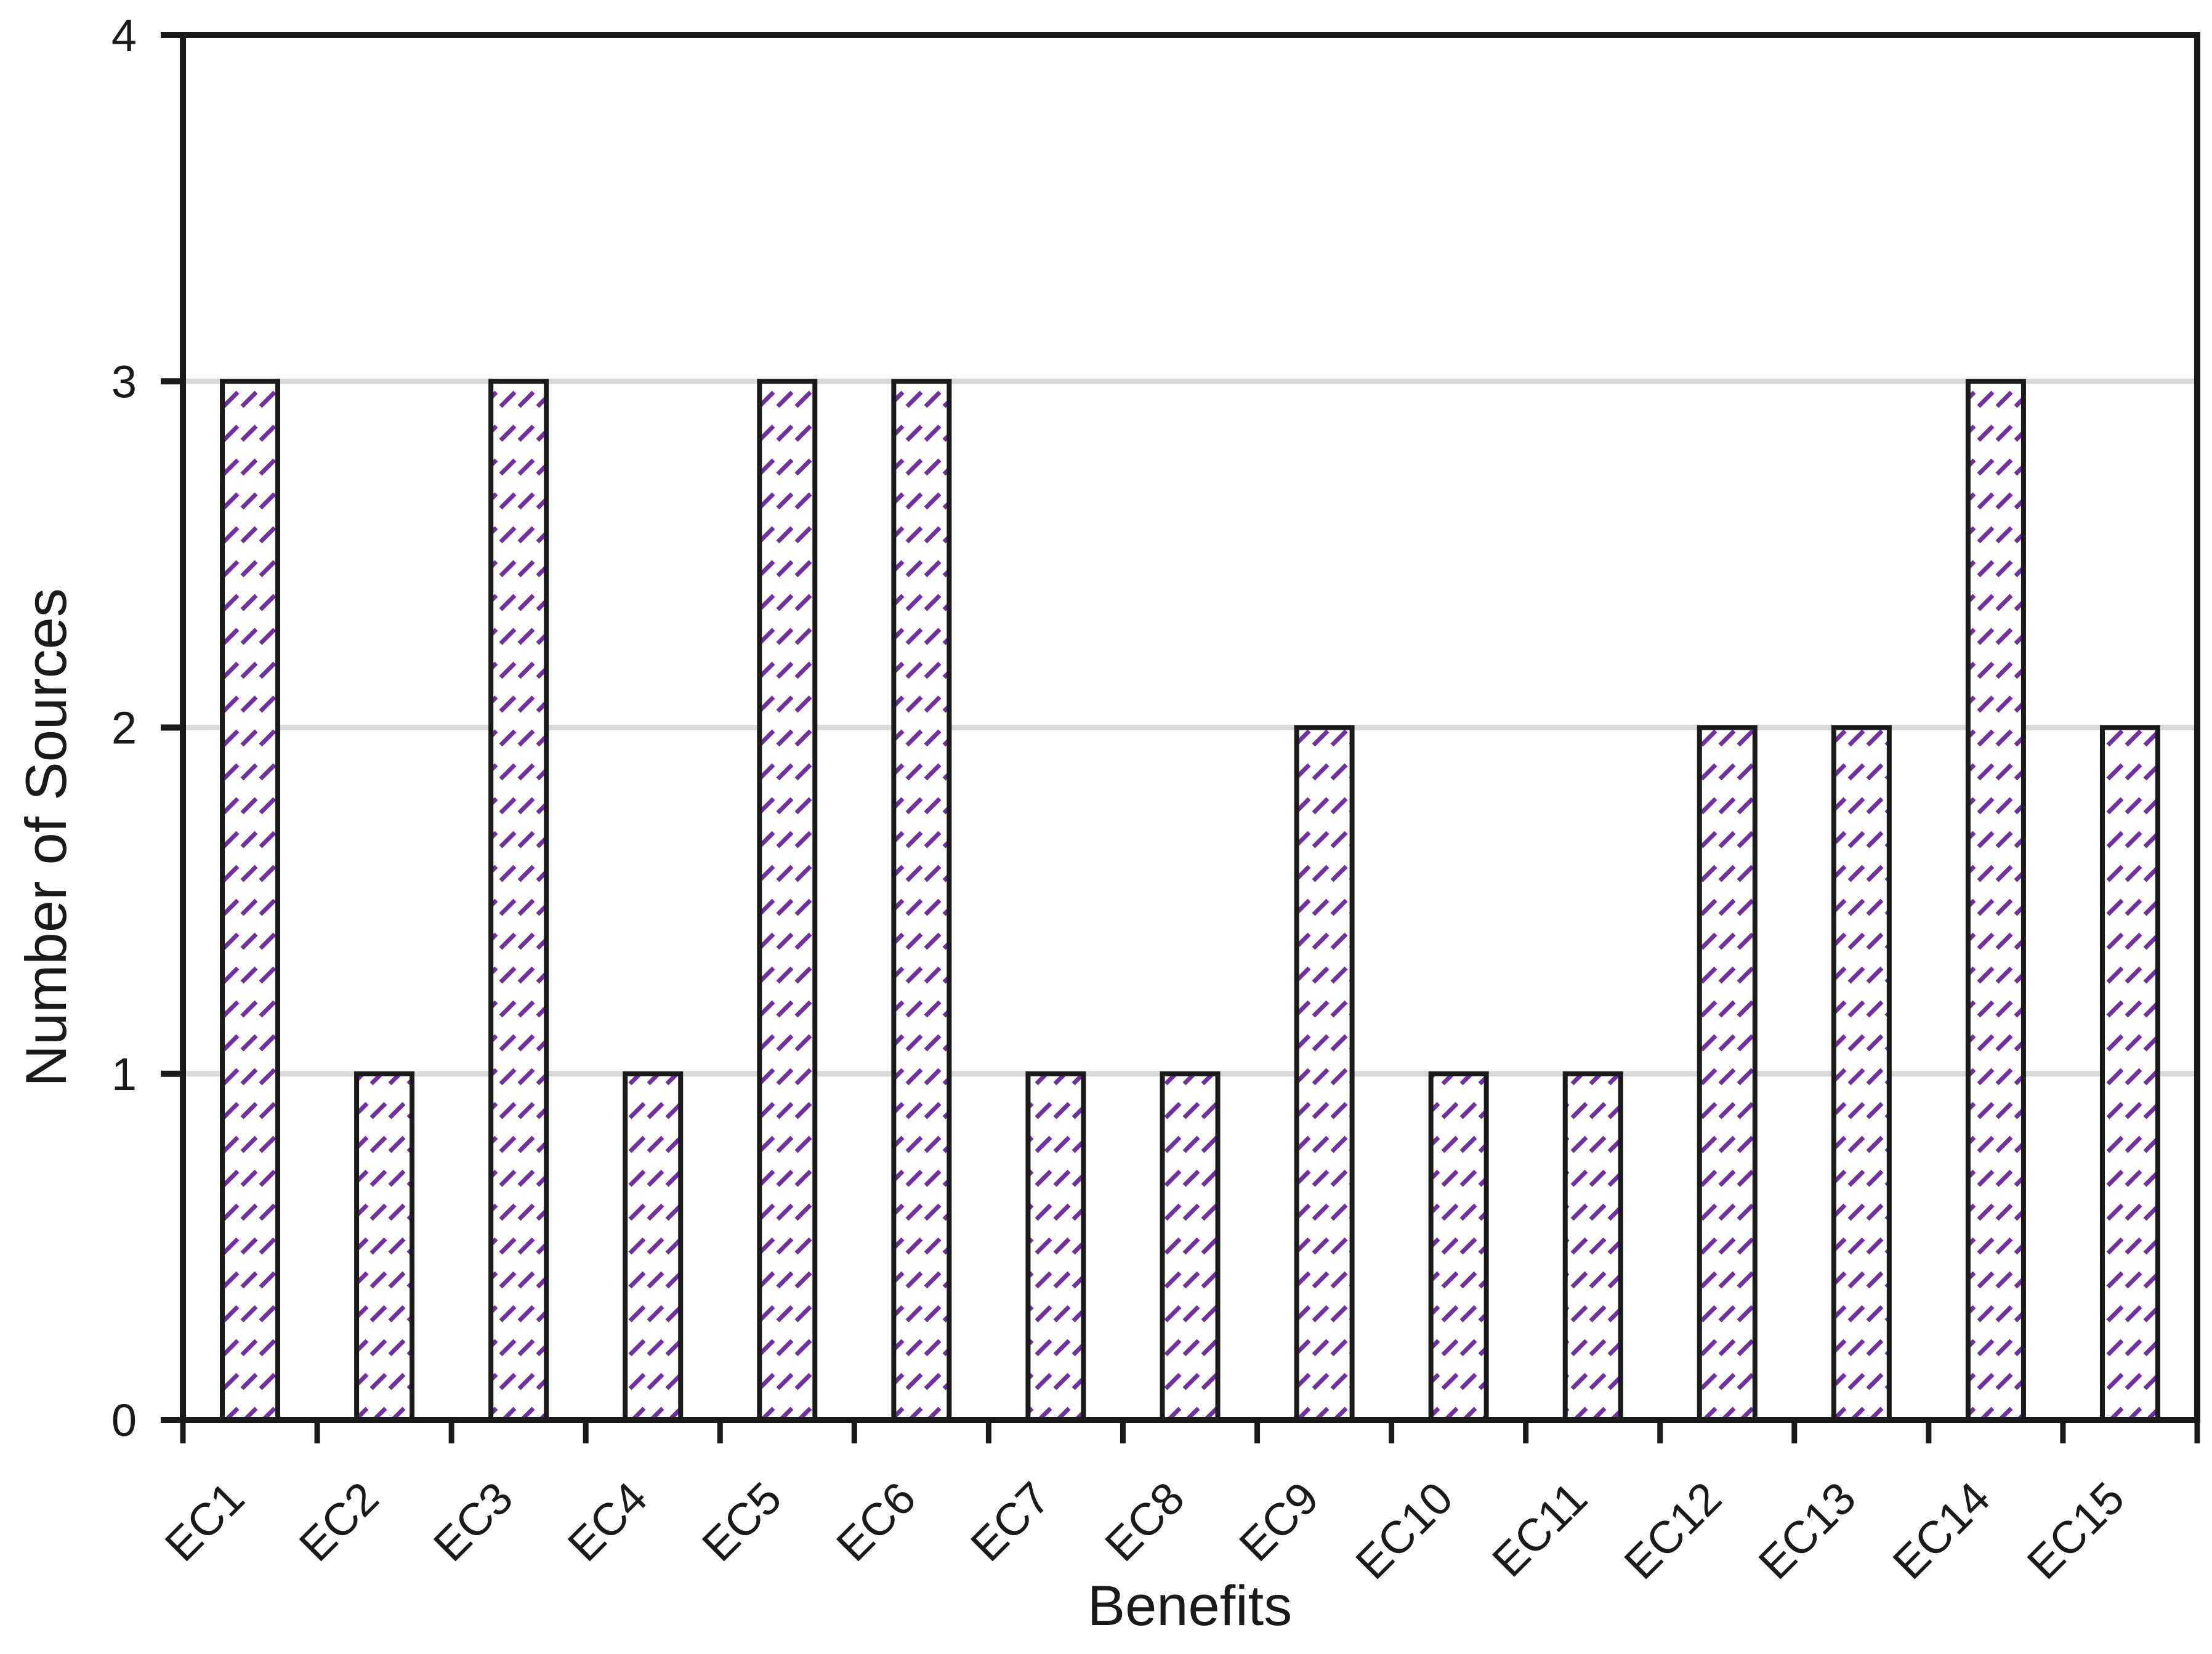 This screenshot has width=2212, height=1654. Describe the element at coordinates (1055, 1246) in the screenshot. I see `bar-EC7` at that location.